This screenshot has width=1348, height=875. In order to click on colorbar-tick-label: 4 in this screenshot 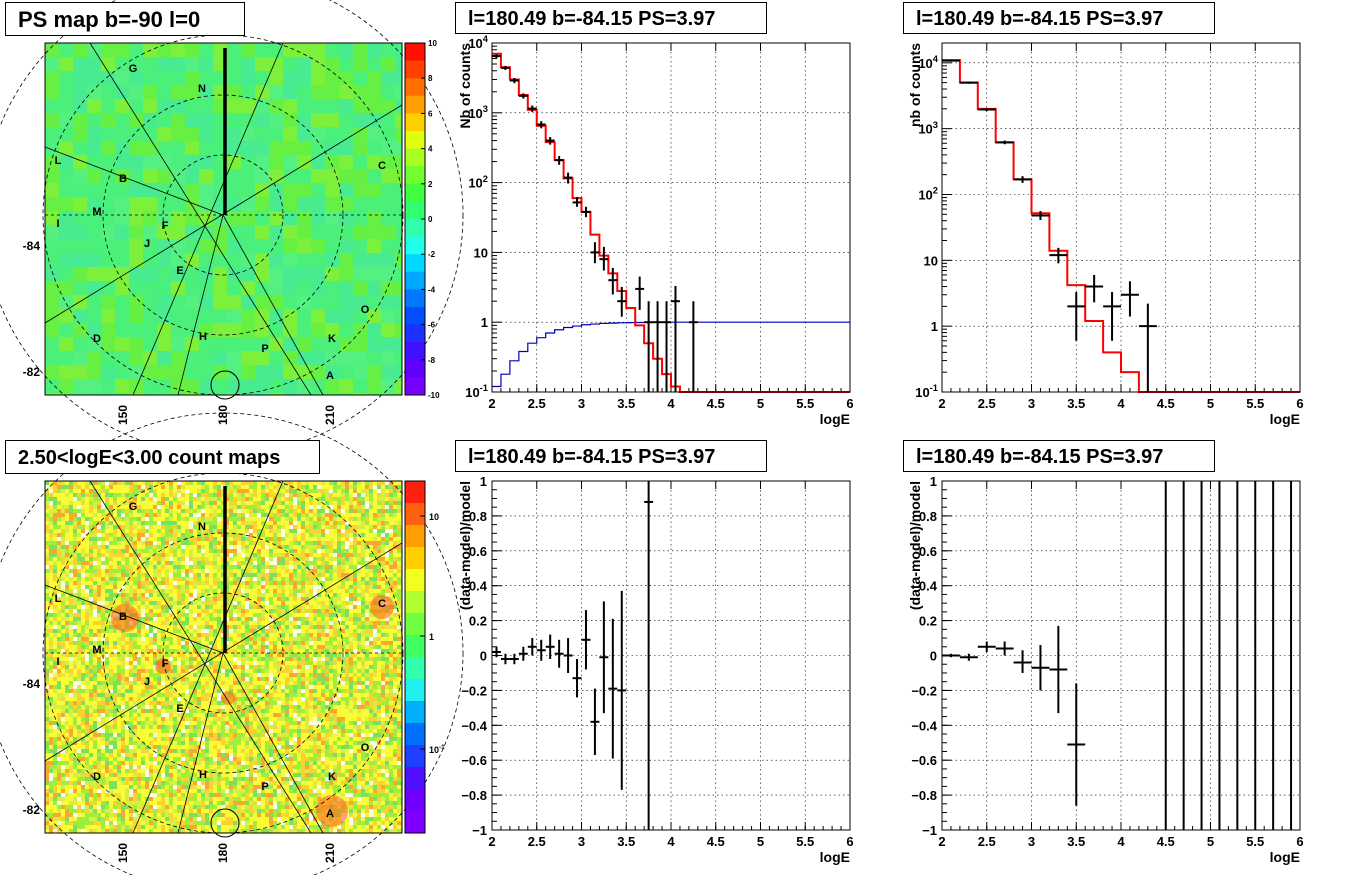, I will do `click(430, 149)`.